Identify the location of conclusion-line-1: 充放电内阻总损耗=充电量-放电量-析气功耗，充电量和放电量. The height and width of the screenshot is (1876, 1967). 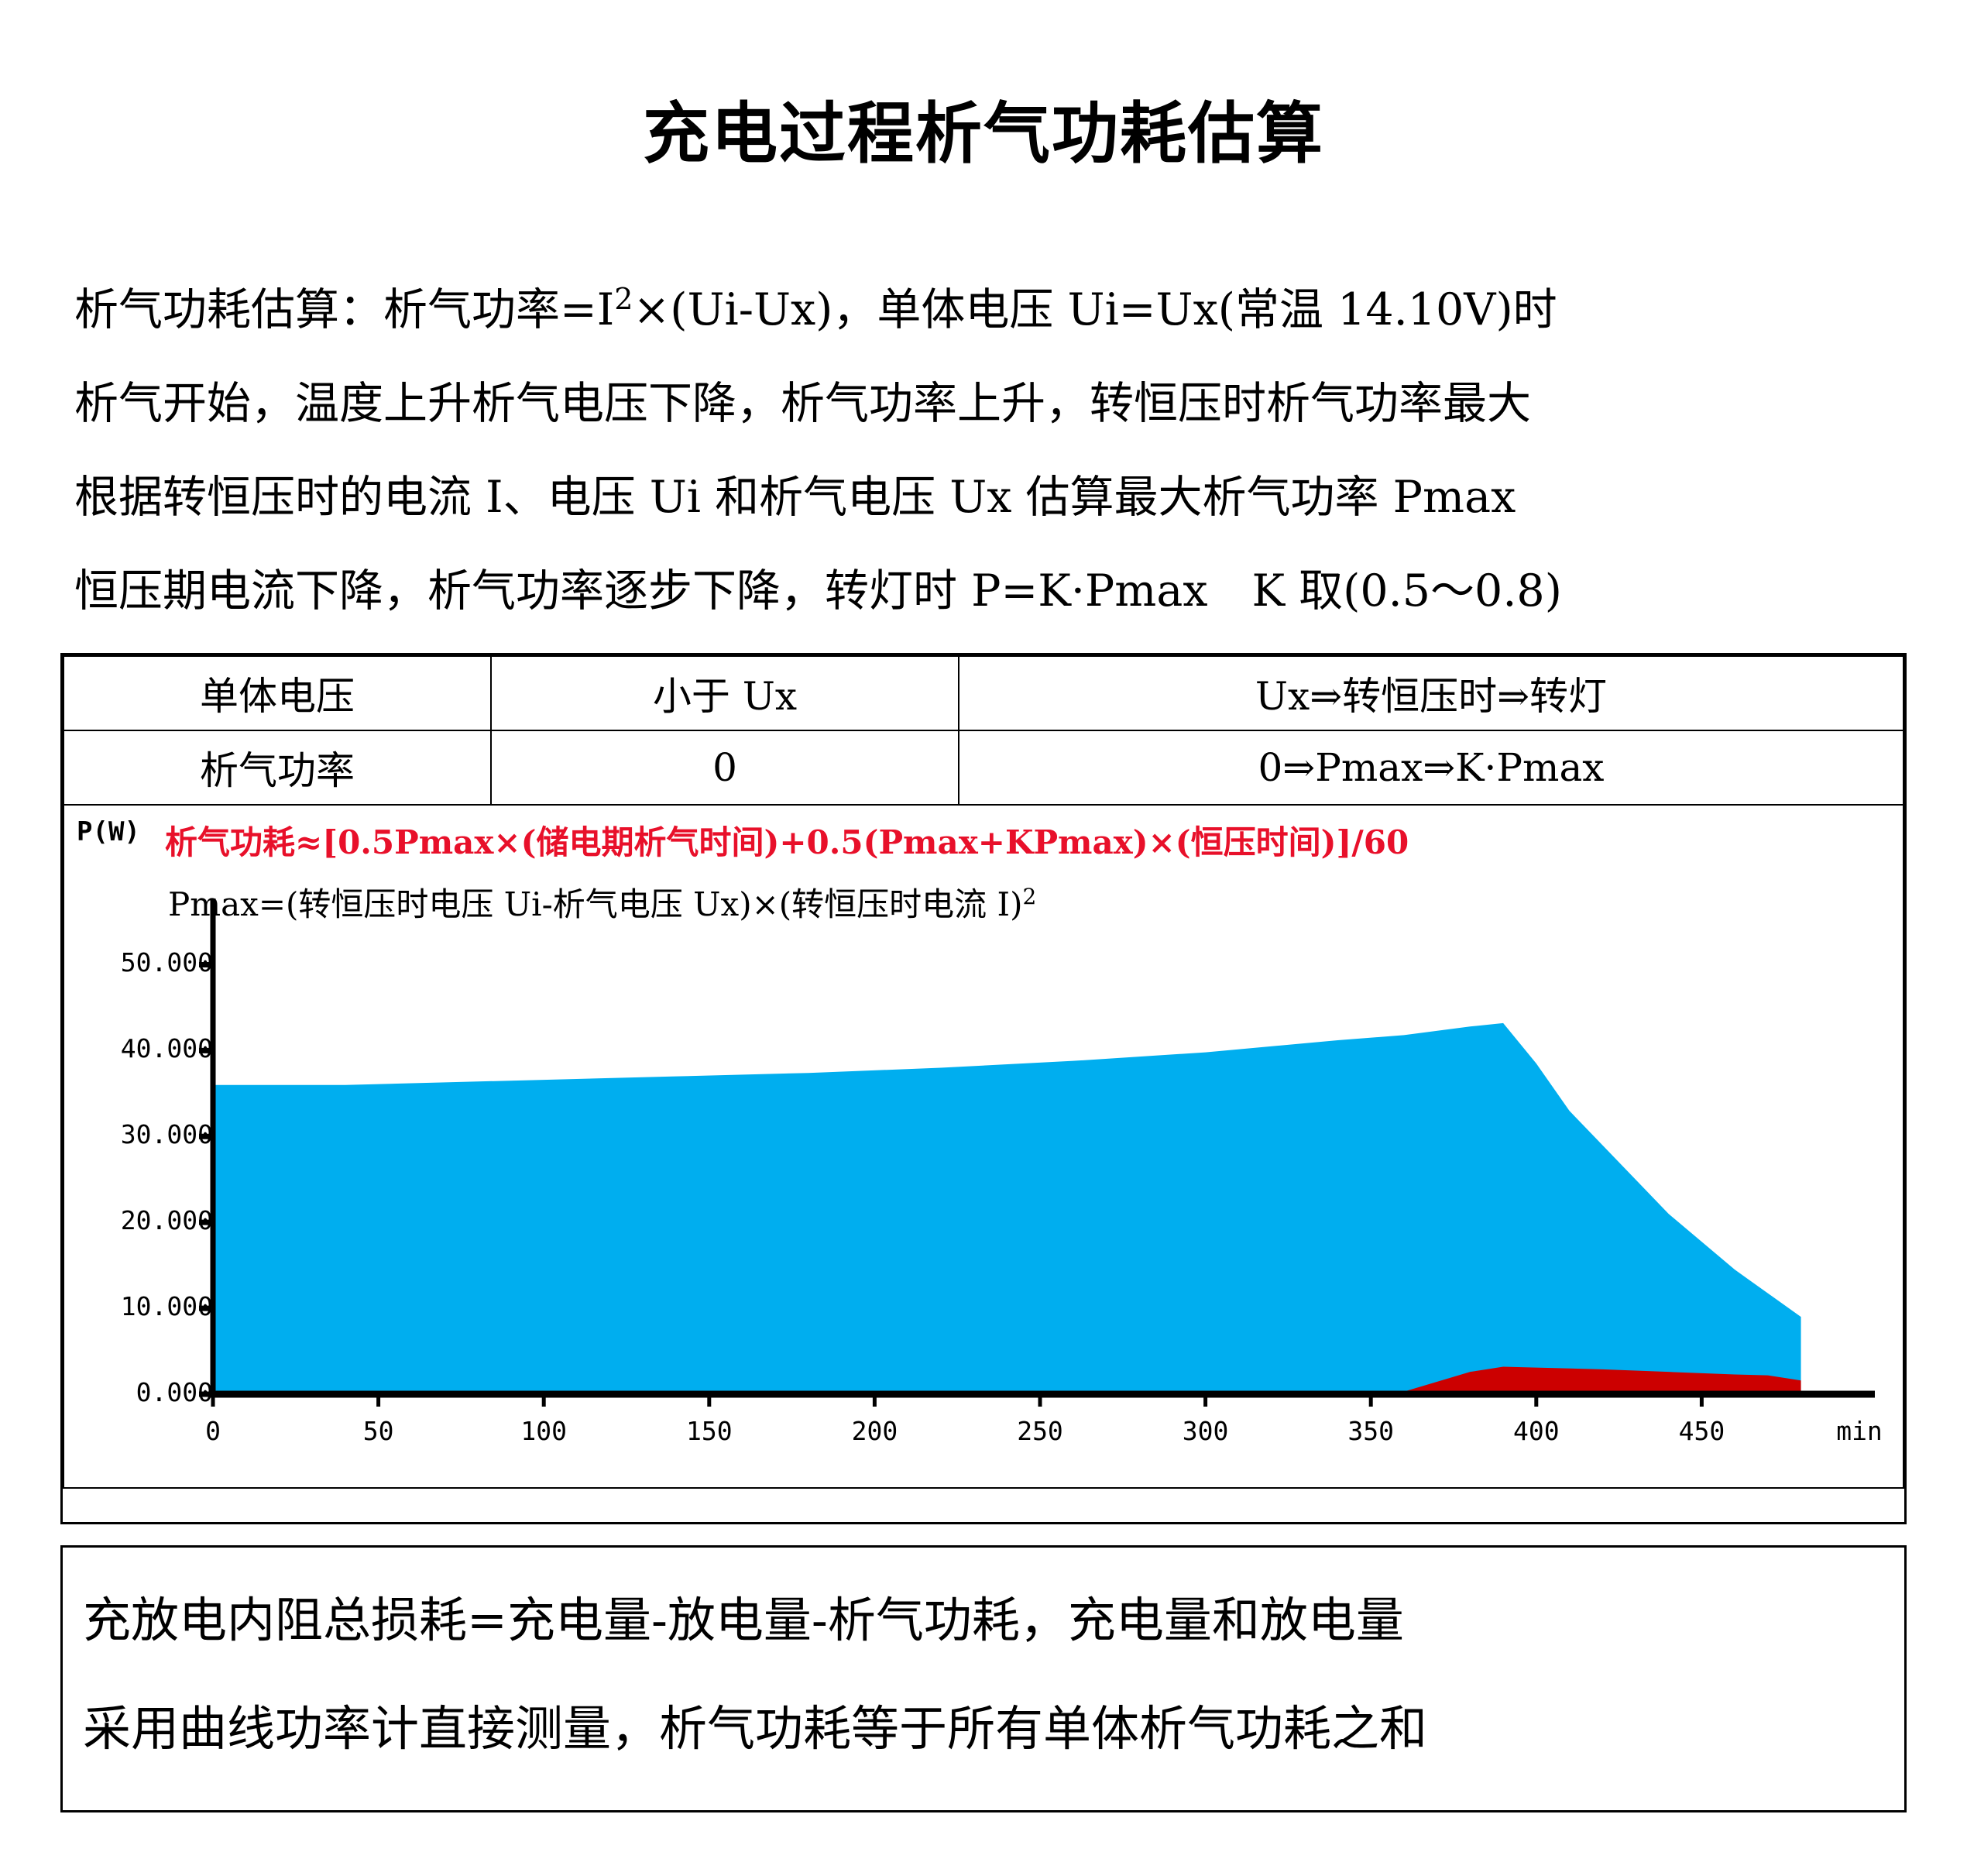
(743, 1620).